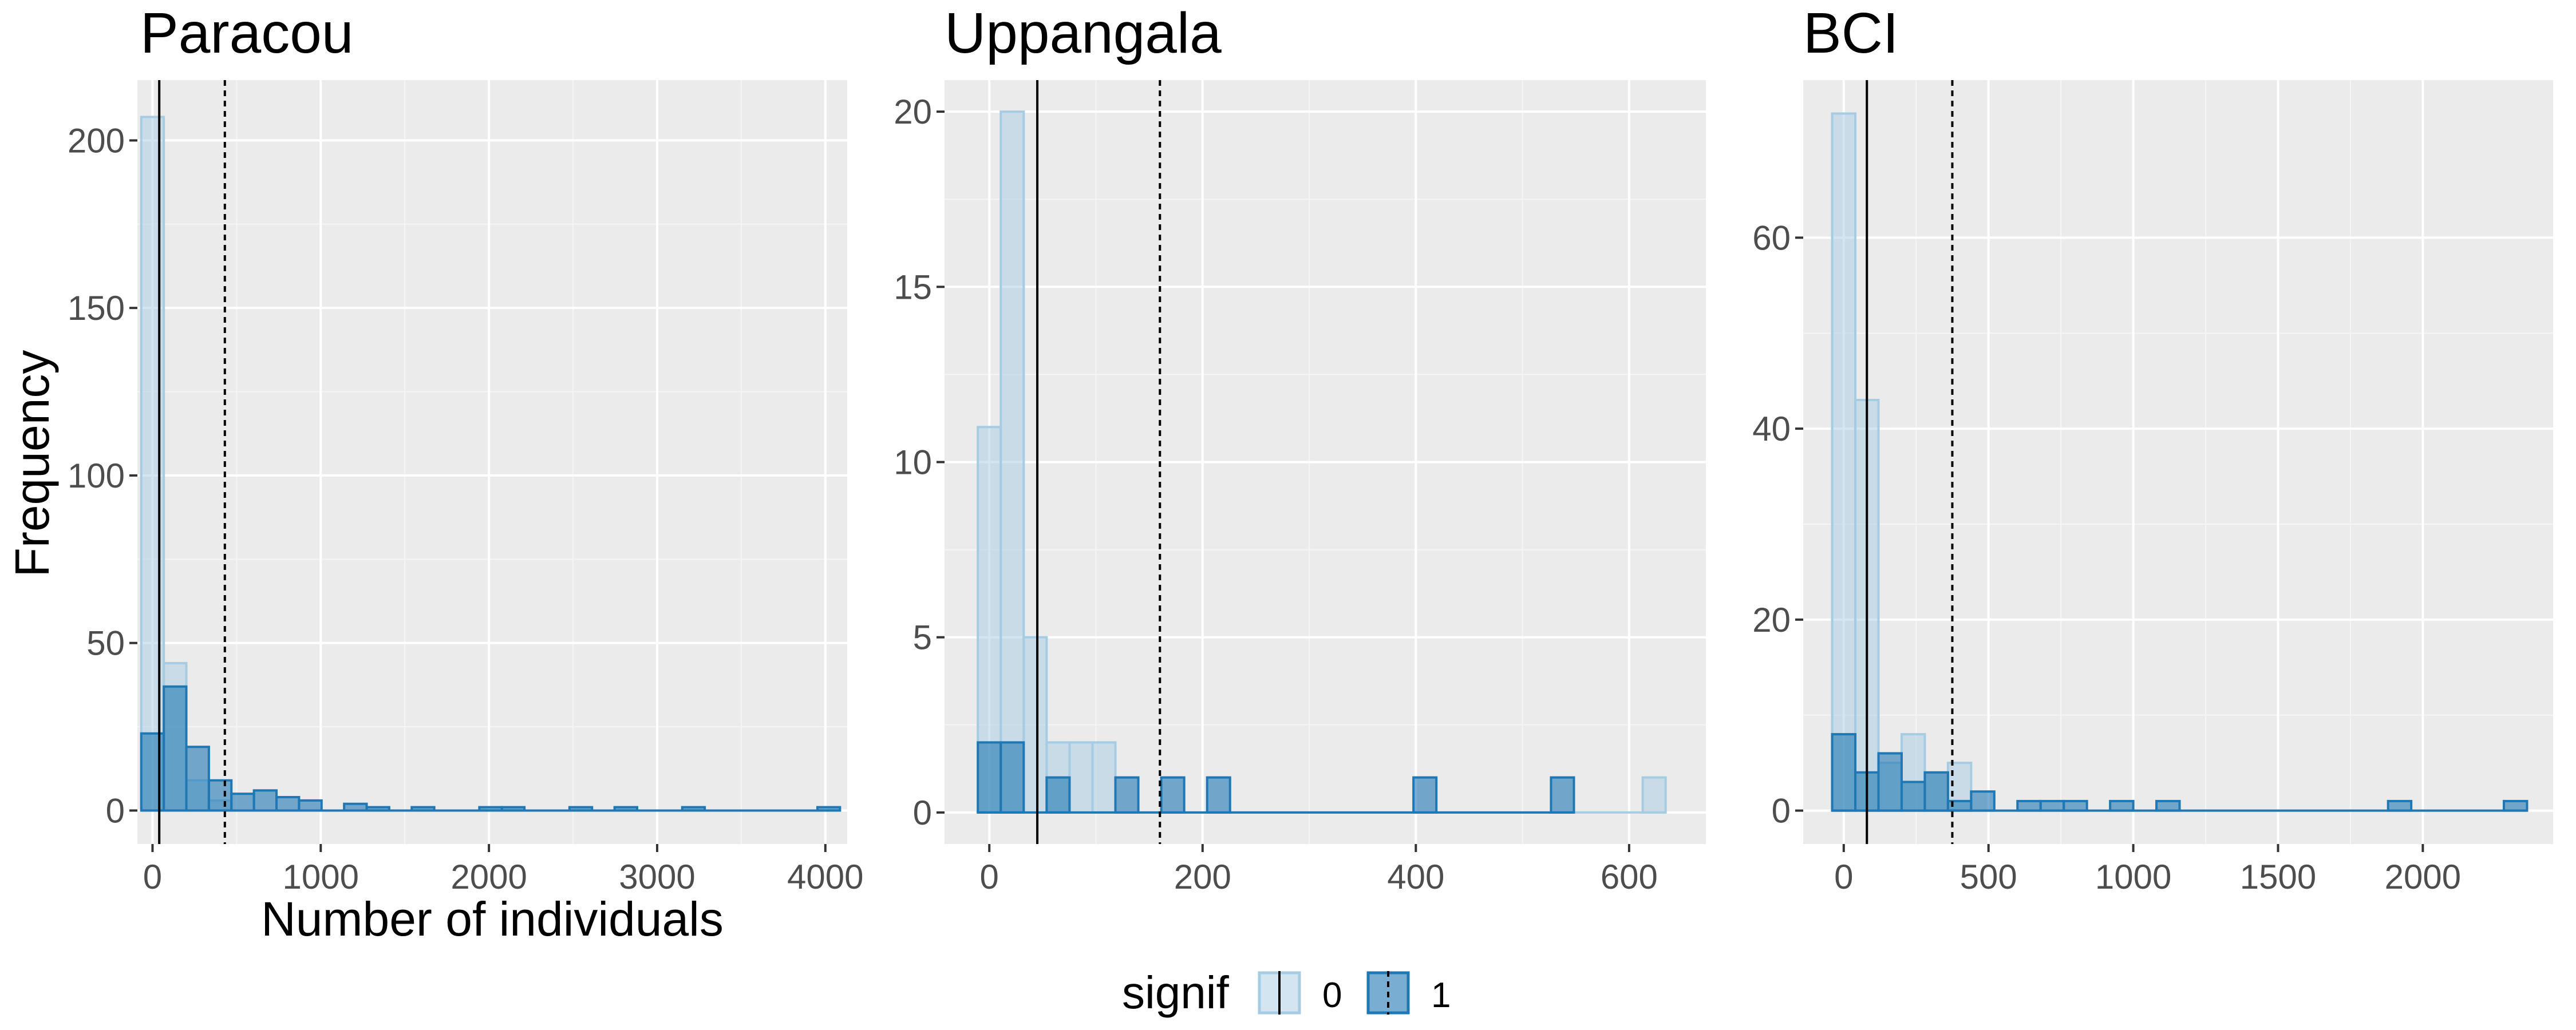 This screenshot has width=2576, height=1030. Describe the element at coordinates (1851, 33) in the screenshot. I see `panel-title: BCI` at that location.